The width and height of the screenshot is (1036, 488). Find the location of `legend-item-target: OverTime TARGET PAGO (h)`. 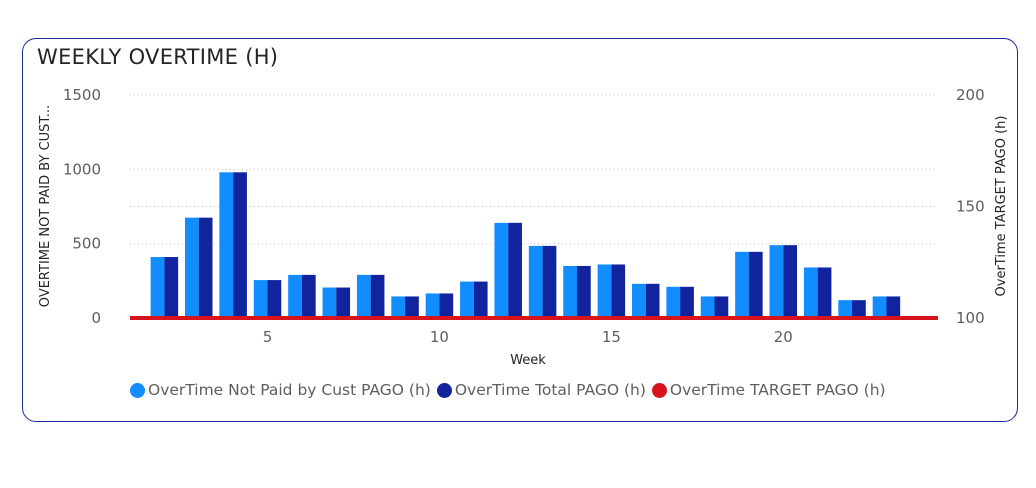

legend-item-target: OverTime TARGET PAGO (h) is located at coordinates (768, 390).